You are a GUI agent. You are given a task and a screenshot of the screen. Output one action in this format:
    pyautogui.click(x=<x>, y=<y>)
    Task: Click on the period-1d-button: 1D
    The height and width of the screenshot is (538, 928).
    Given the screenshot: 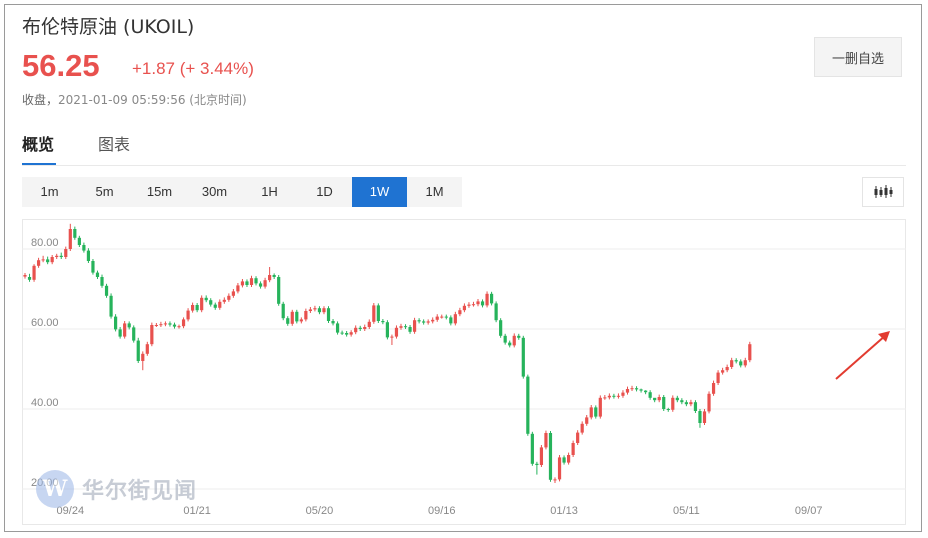 What is the action you would take?
    pyautogui.click(x=324, y=191)
    